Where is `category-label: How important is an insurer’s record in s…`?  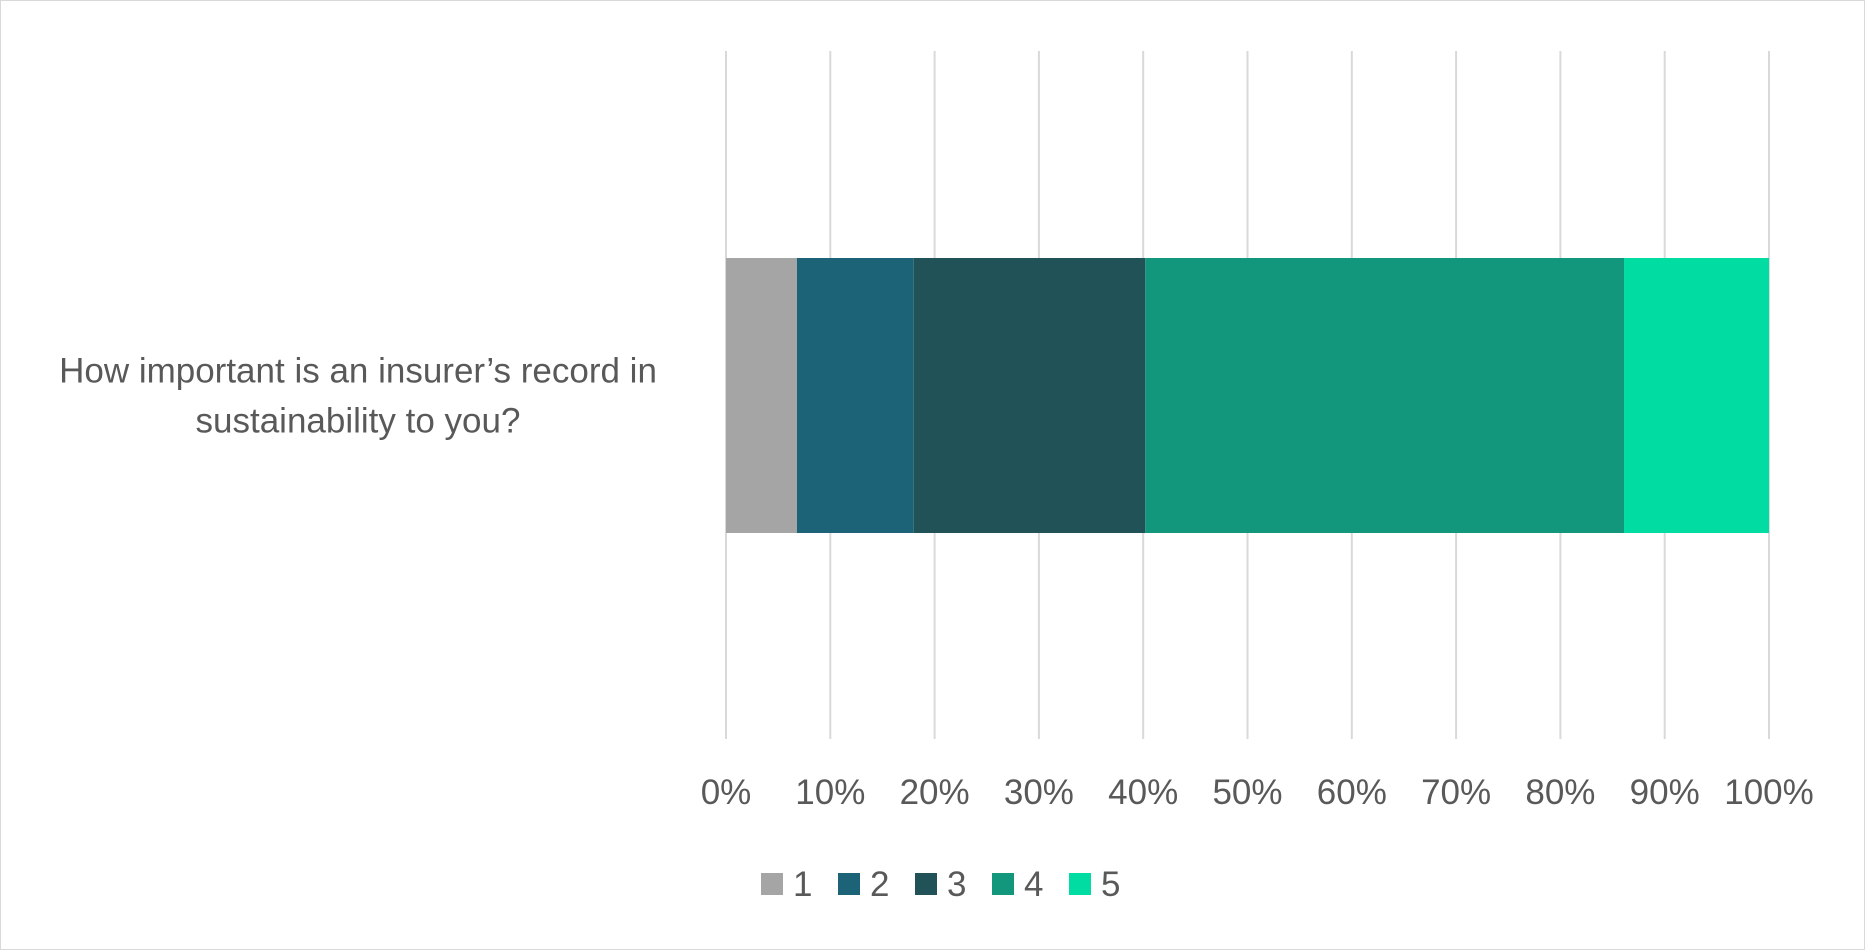 category-label: How important is an insurer’s record in s… is located at coordinates (358, 396).